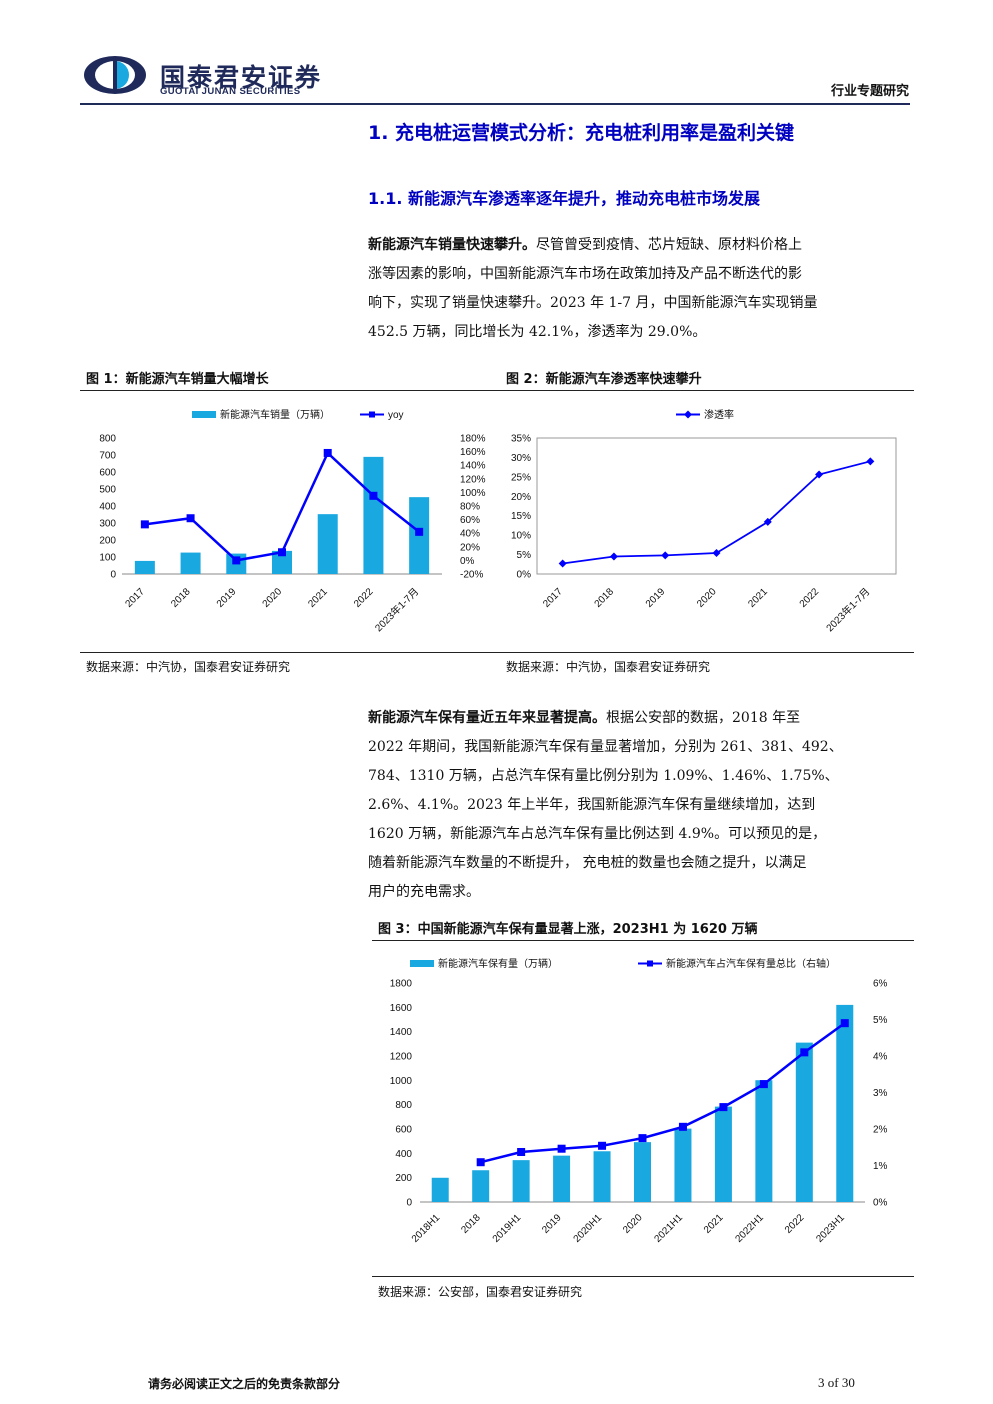 The width and height of the screenshot is (993, 1404). What do you see at coordinates (663, 1093) in the screenshot?
I see `line-share` at bounding box center [663, 1093].